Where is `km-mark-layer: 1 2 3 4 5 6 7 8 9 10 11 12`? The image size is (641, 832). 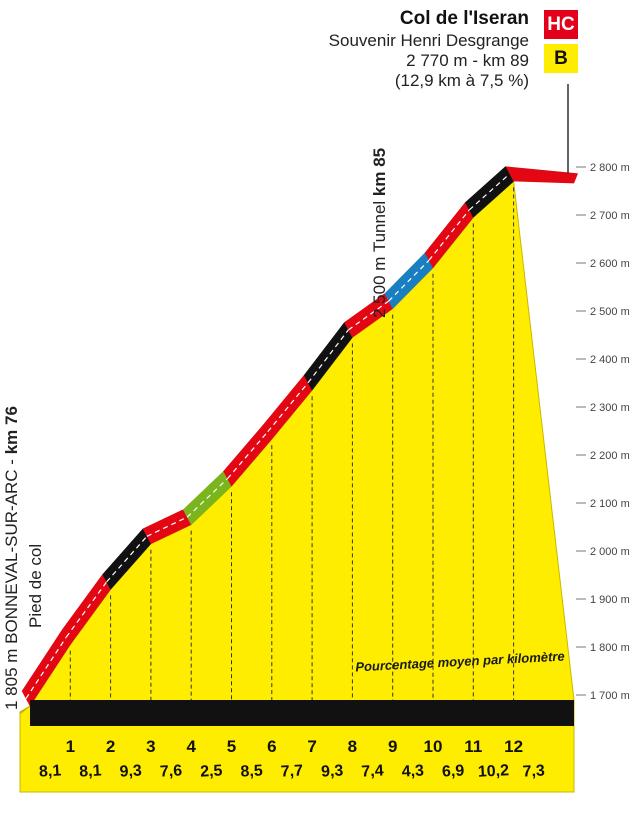
km-mark-layer: 1 2 3 4 5 6 7 8 9 10 11 12 is located at coordinates (294, 746).